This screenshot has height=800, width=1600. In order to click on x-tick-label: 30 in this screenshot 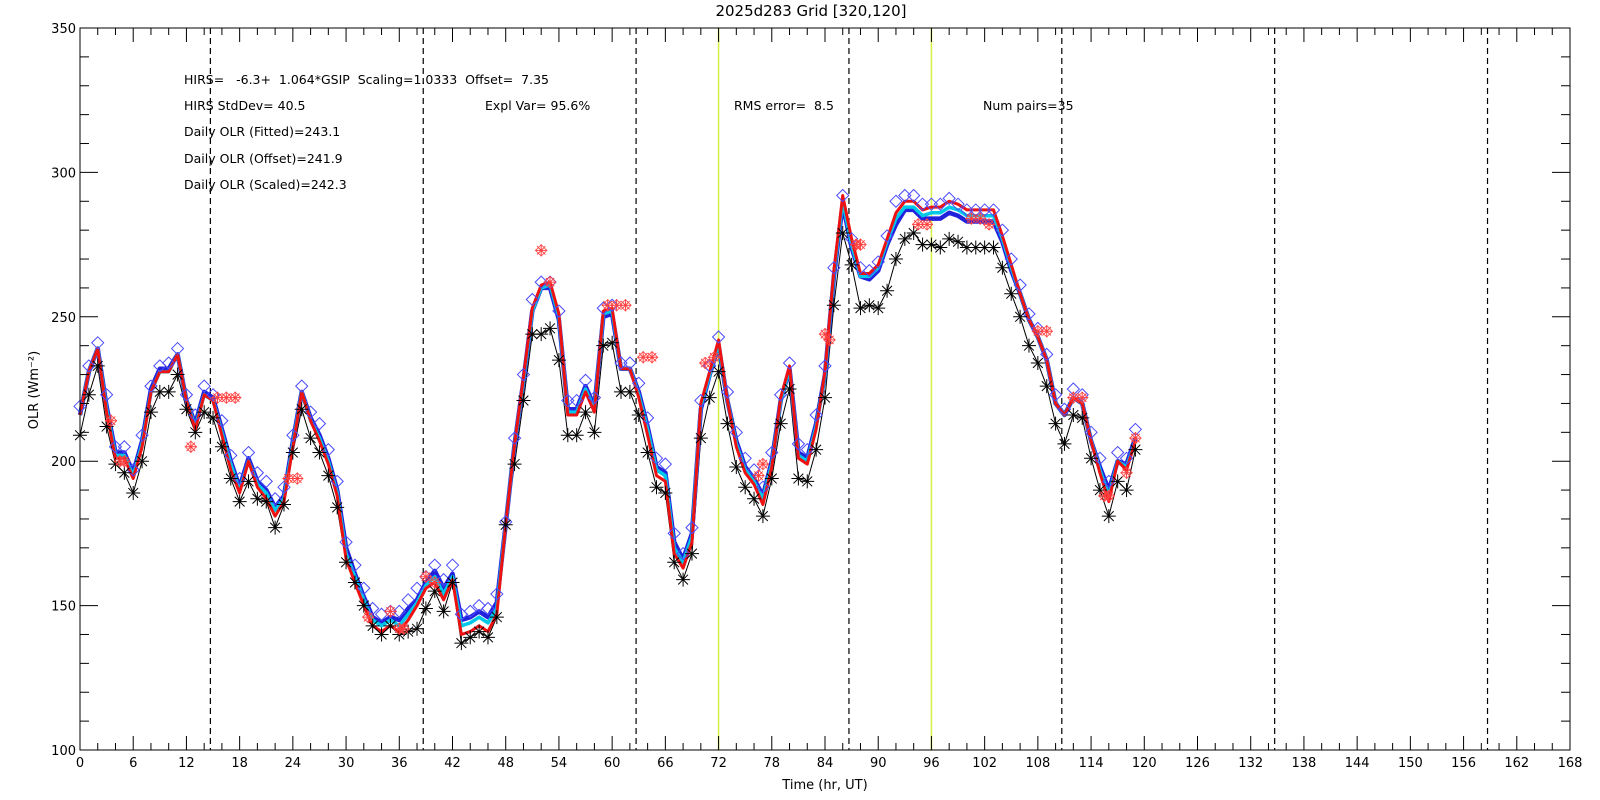, I will do `click(346, 763)`.